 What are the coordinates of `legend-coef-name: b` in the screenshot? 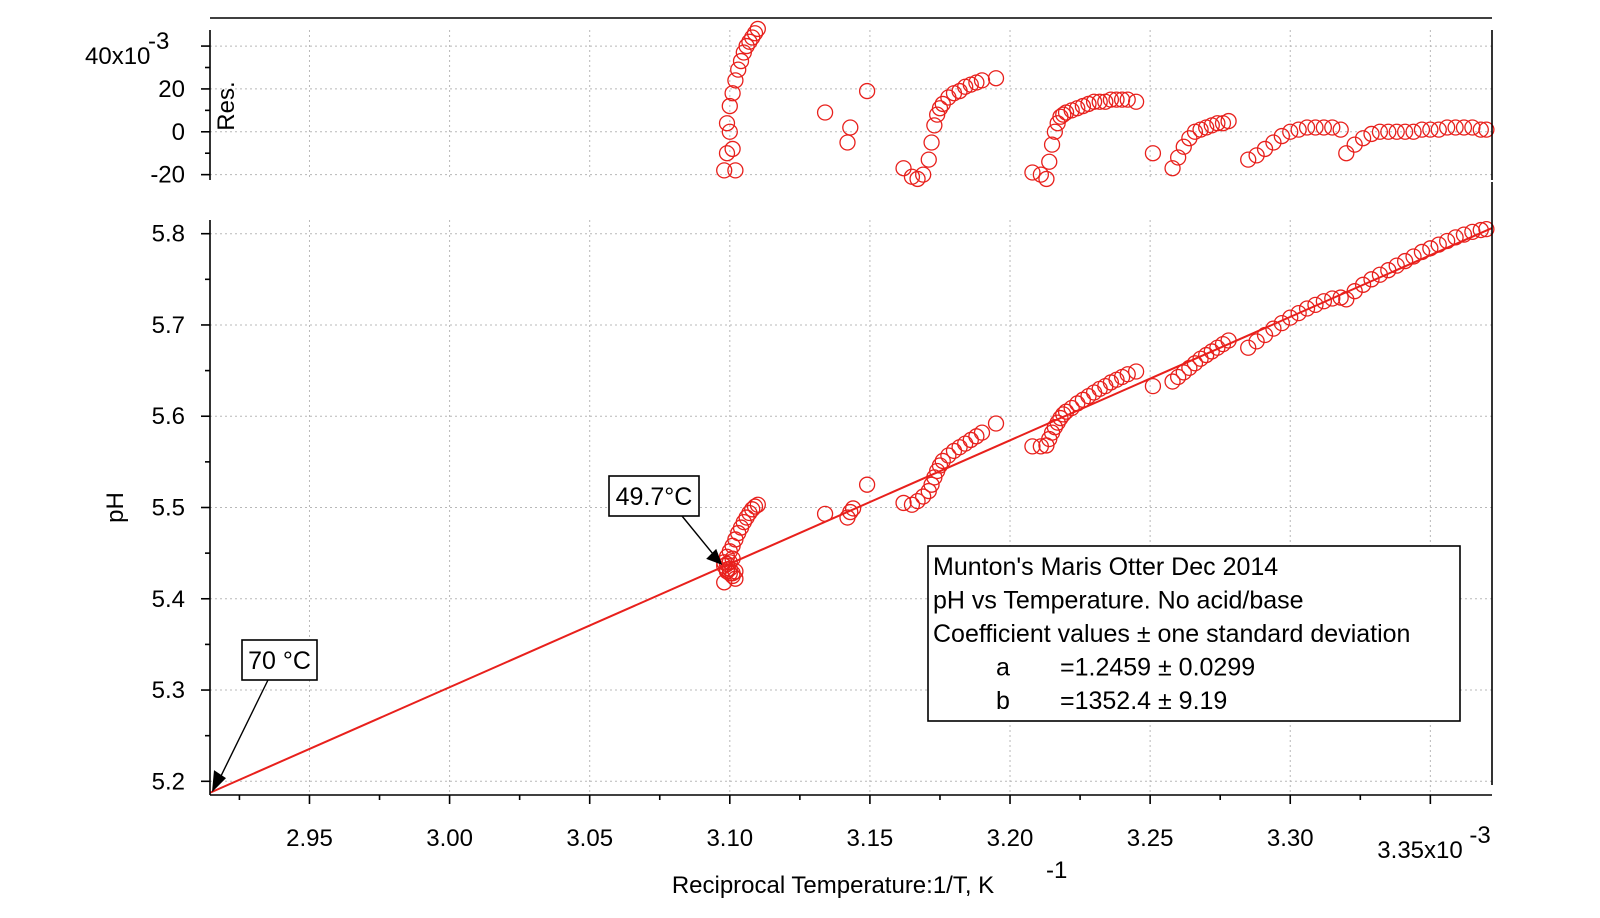 It's located at (1003, 701).